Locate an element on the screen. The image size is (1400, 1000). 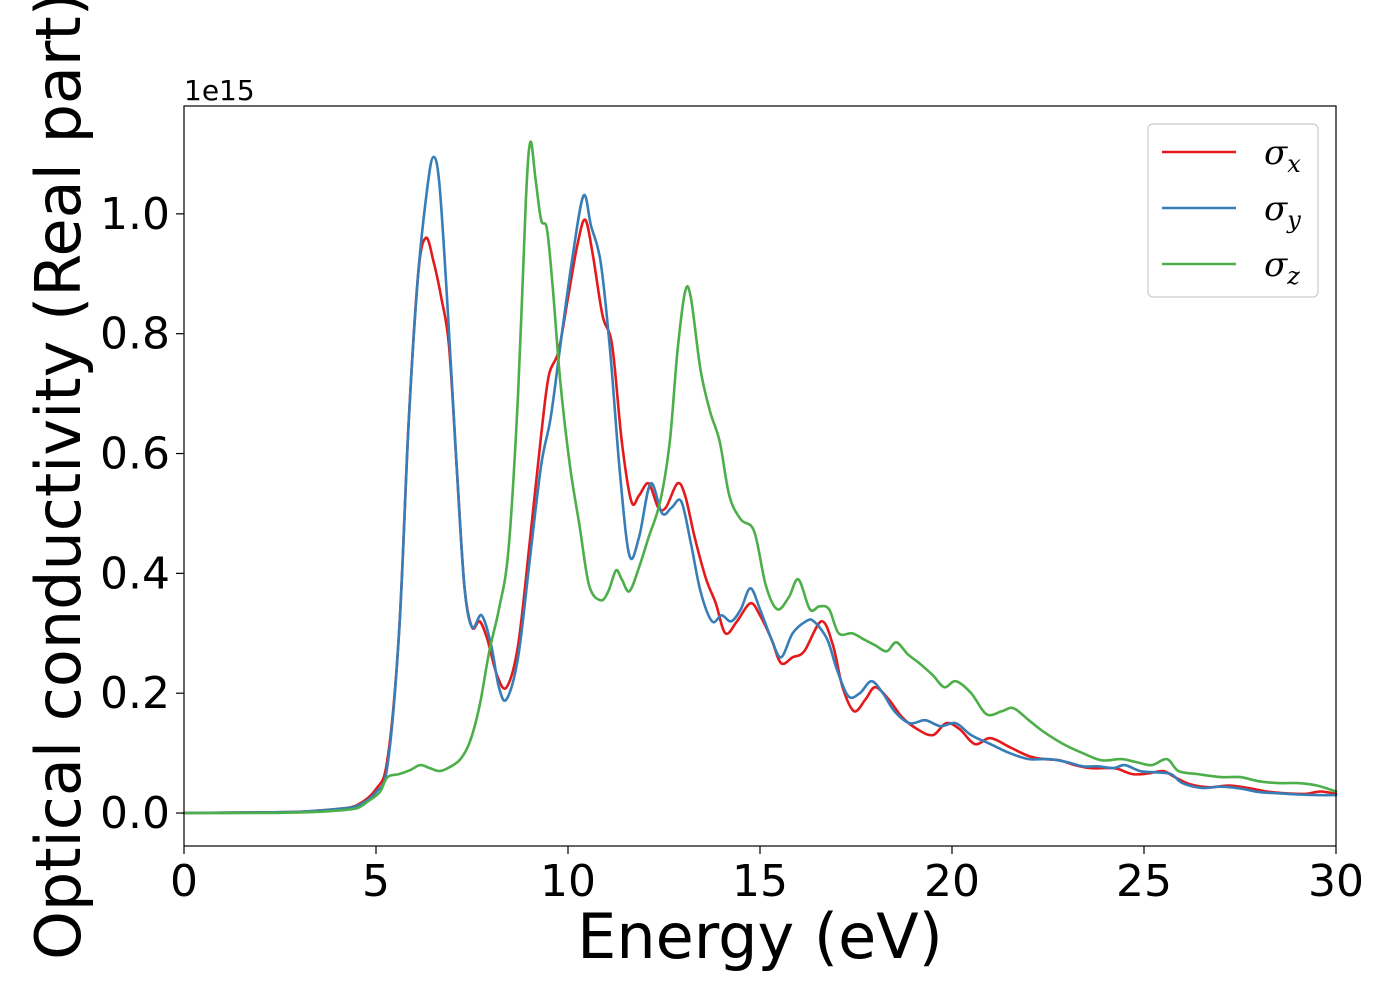
y-tick-label: 0.2 is located at coordinates (135, 693).